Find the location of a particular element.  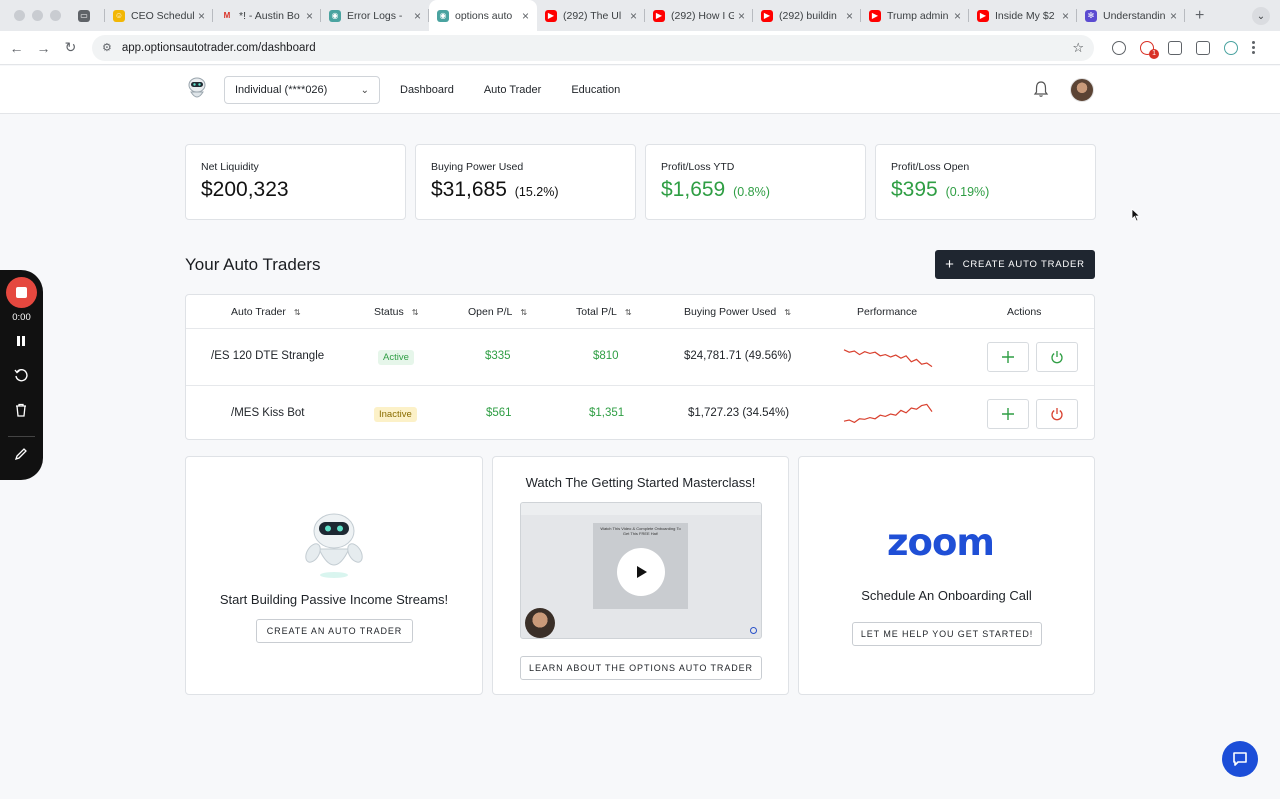

browser-tab: ▶ Inside My $2 × is located at coordinates (1023, 15).